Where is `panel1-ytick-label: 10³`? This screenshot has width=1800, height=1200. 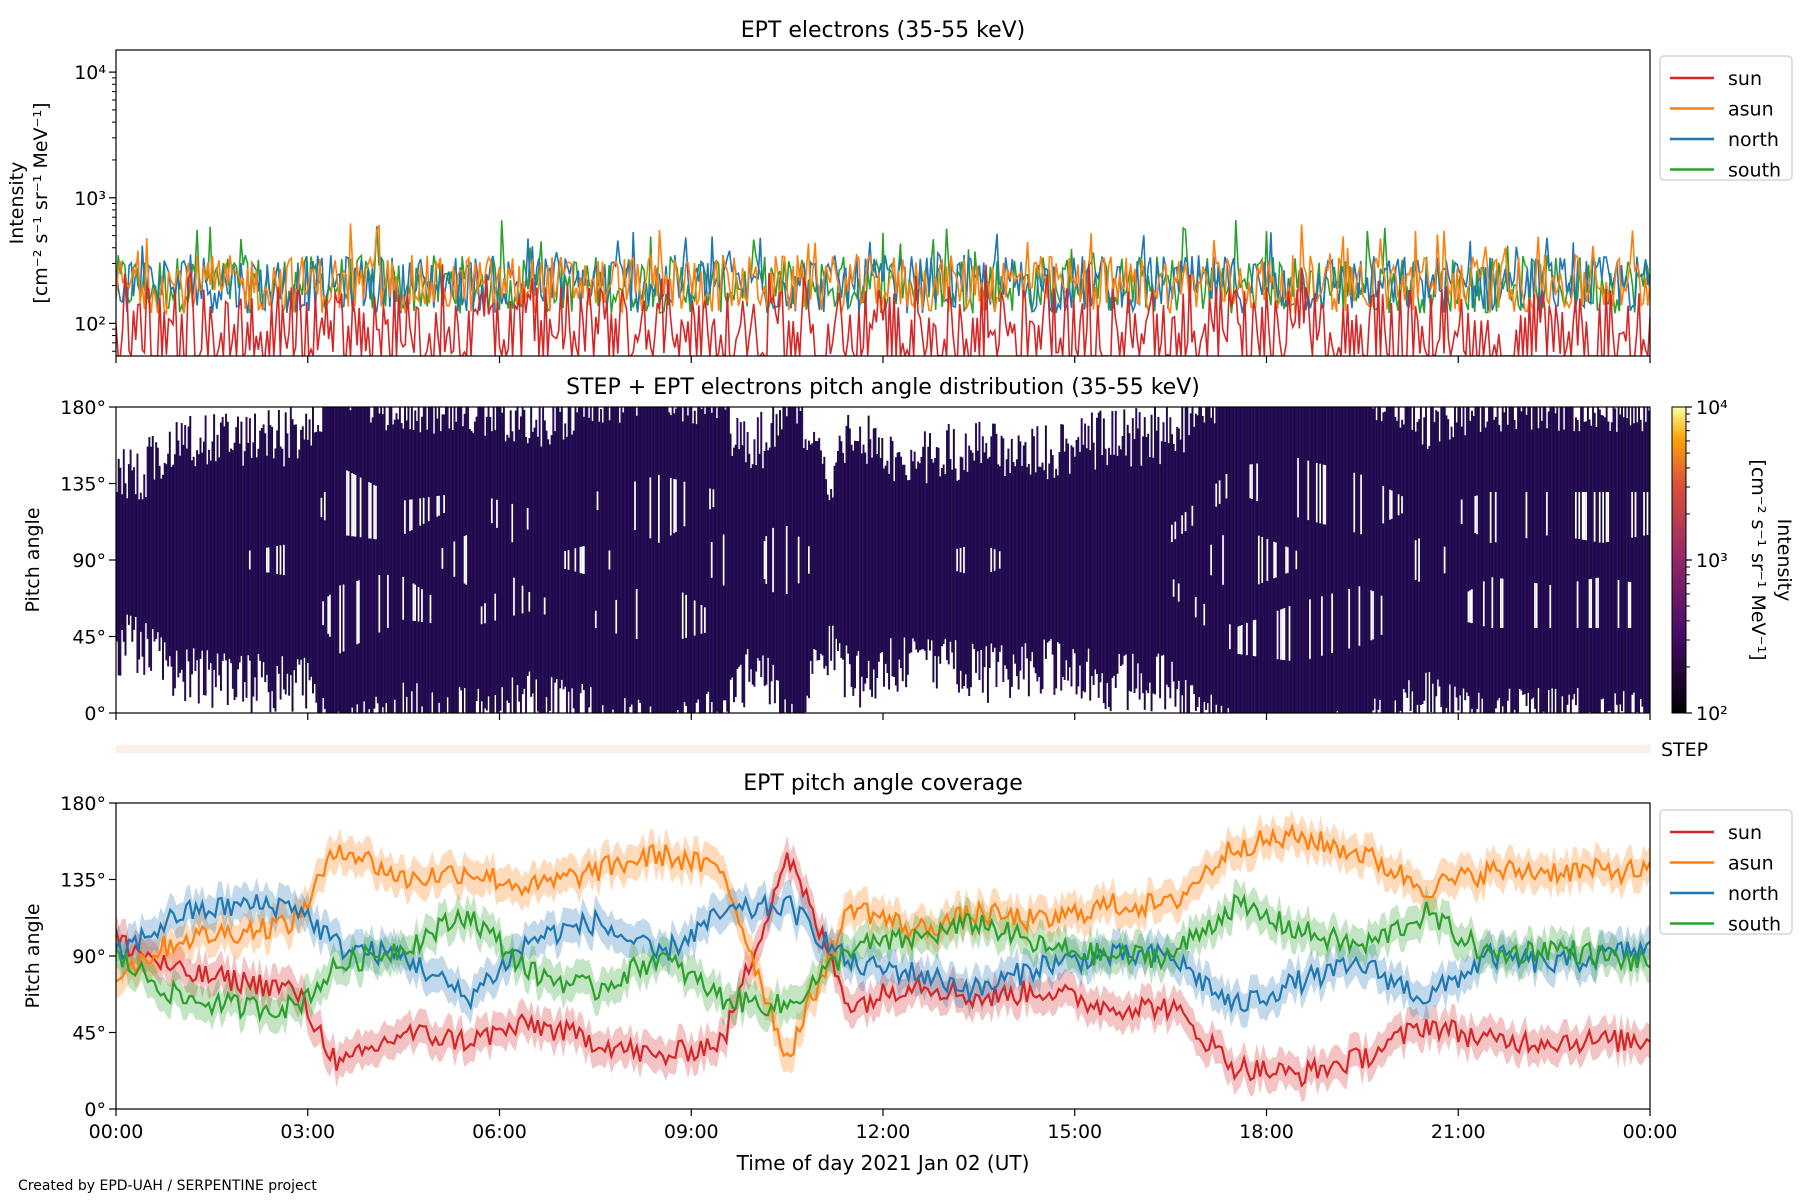 panel1-ytick-label: 10³ is located at coordinates (90, 199).